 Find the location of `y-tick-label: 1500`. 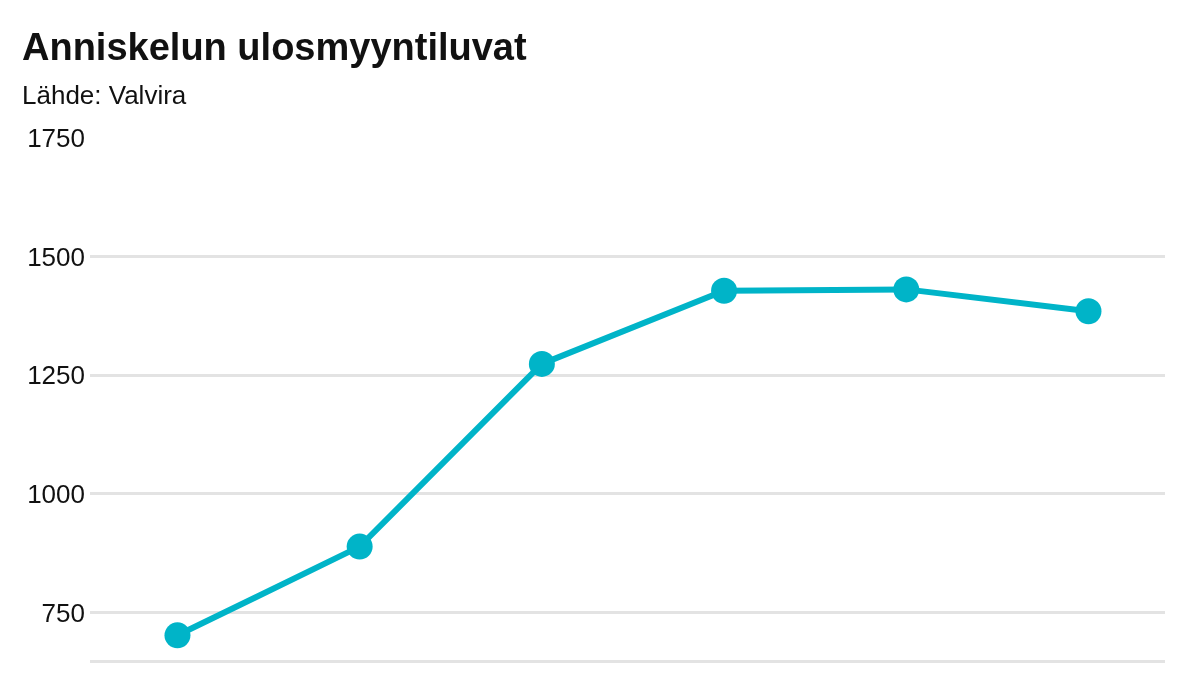

y-tick-label: 1500 is located at coordinates (56, 256).